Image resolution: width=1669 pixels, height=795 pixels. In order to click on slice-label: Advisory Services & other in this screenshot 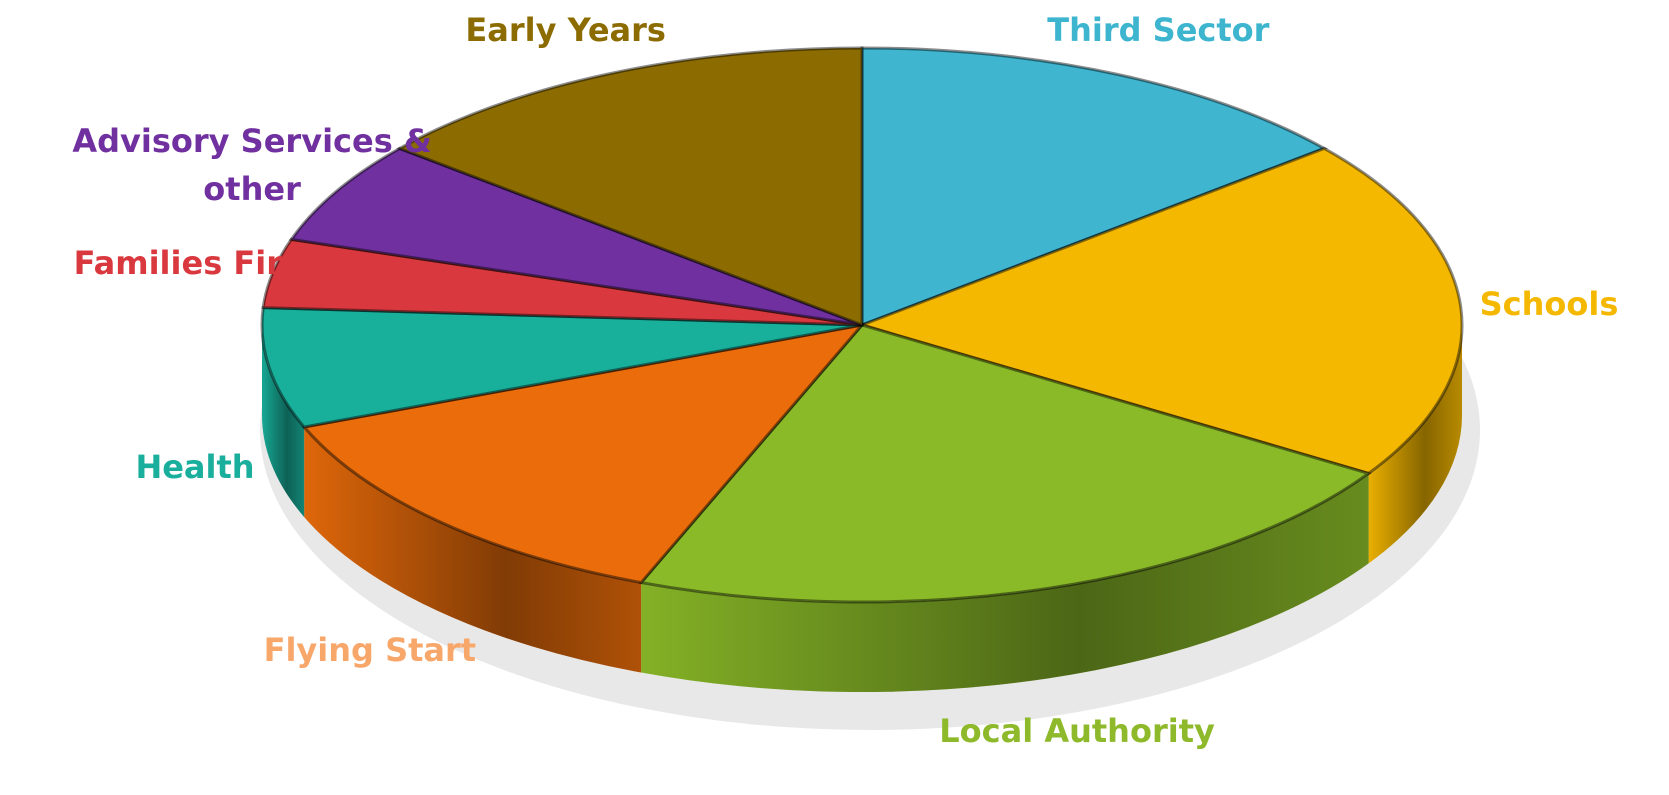, I will do `click(252, 164)`.